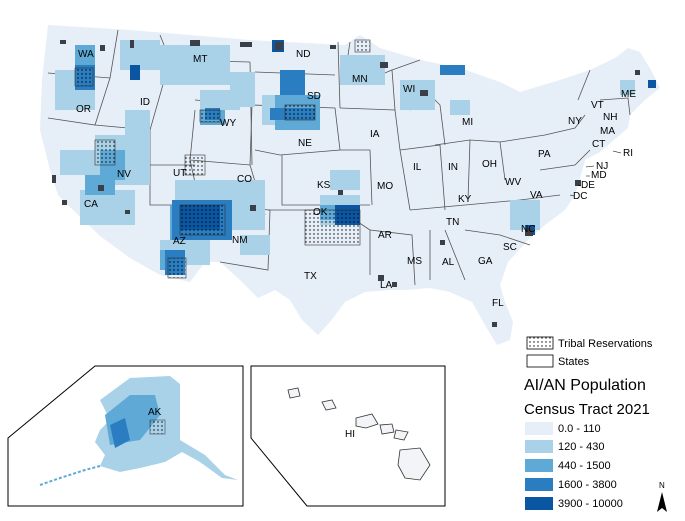 This screenshot has width=685, height=521. I want to click on label-TX: TX, so click(310, 276).